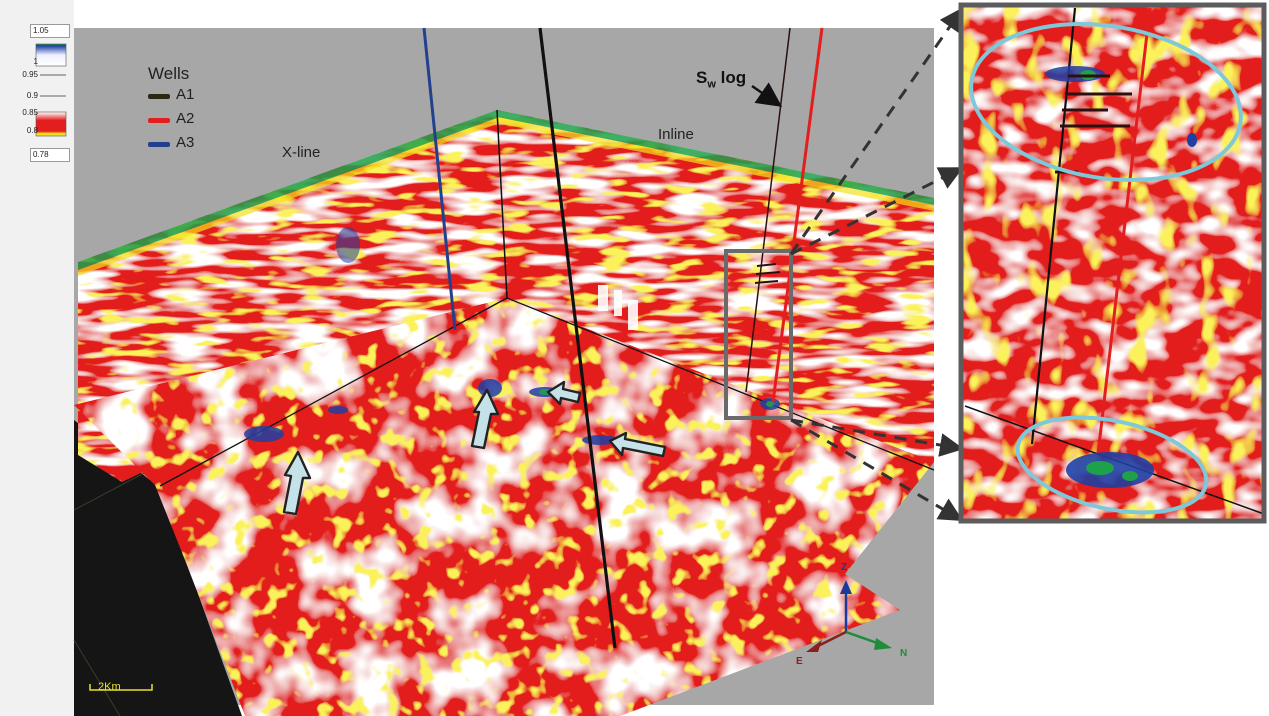  Describe the element at coordinates (876, 264) in the screenshot. I see `zoom-connectors` at that location.